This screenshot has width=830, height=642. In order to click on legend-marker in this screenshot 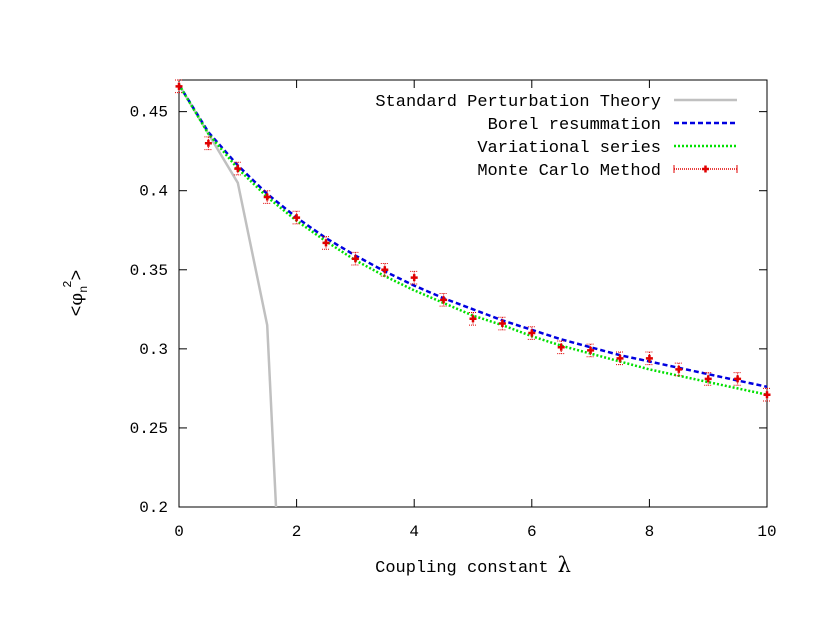, I will do `click(705, 169)`.